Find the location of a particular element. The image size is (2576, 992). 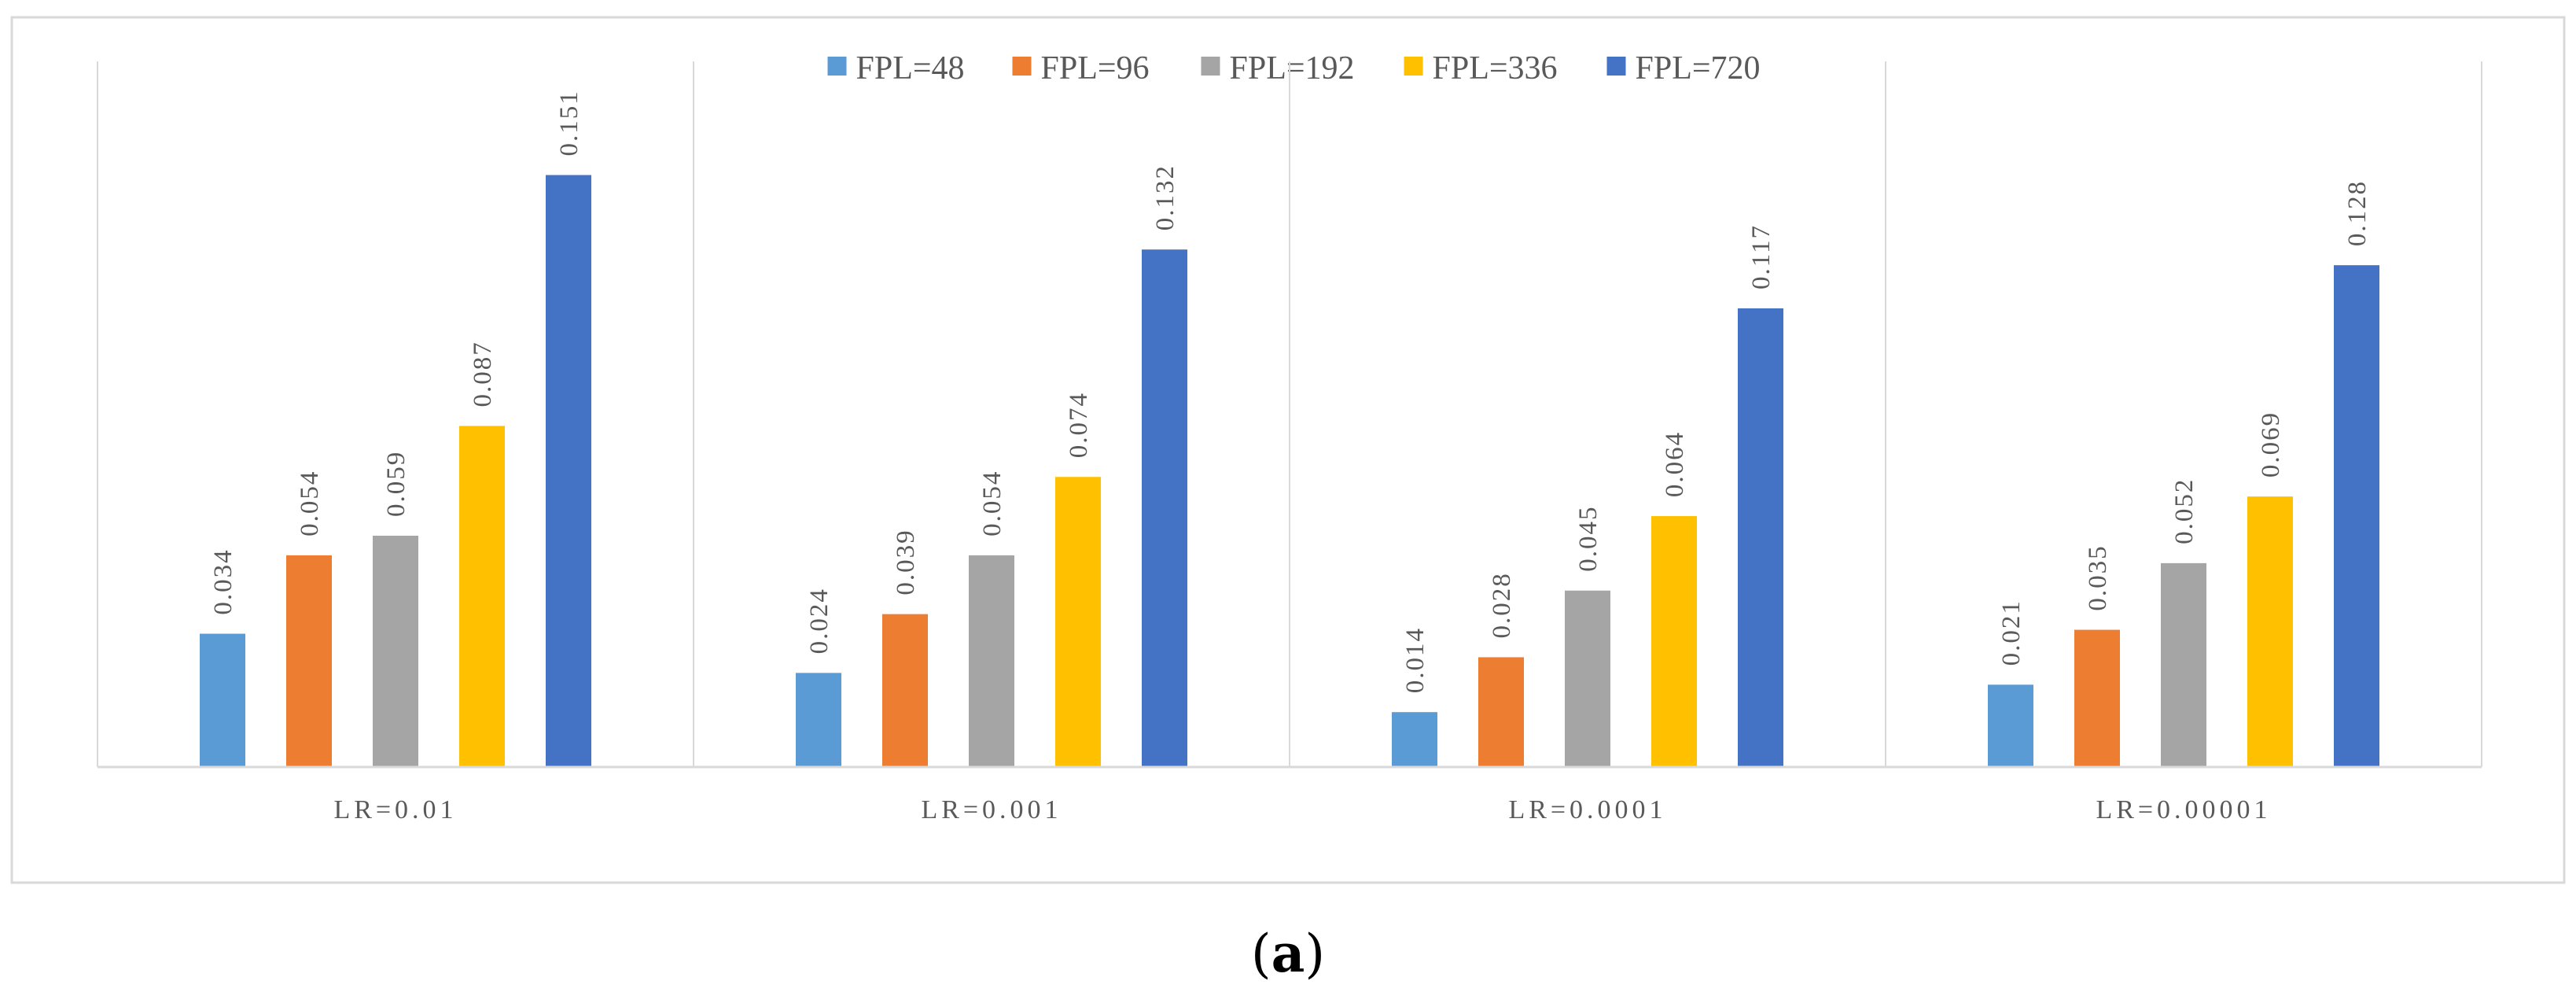

caption-open-paren: ( is located at coordinates (1261, 954).